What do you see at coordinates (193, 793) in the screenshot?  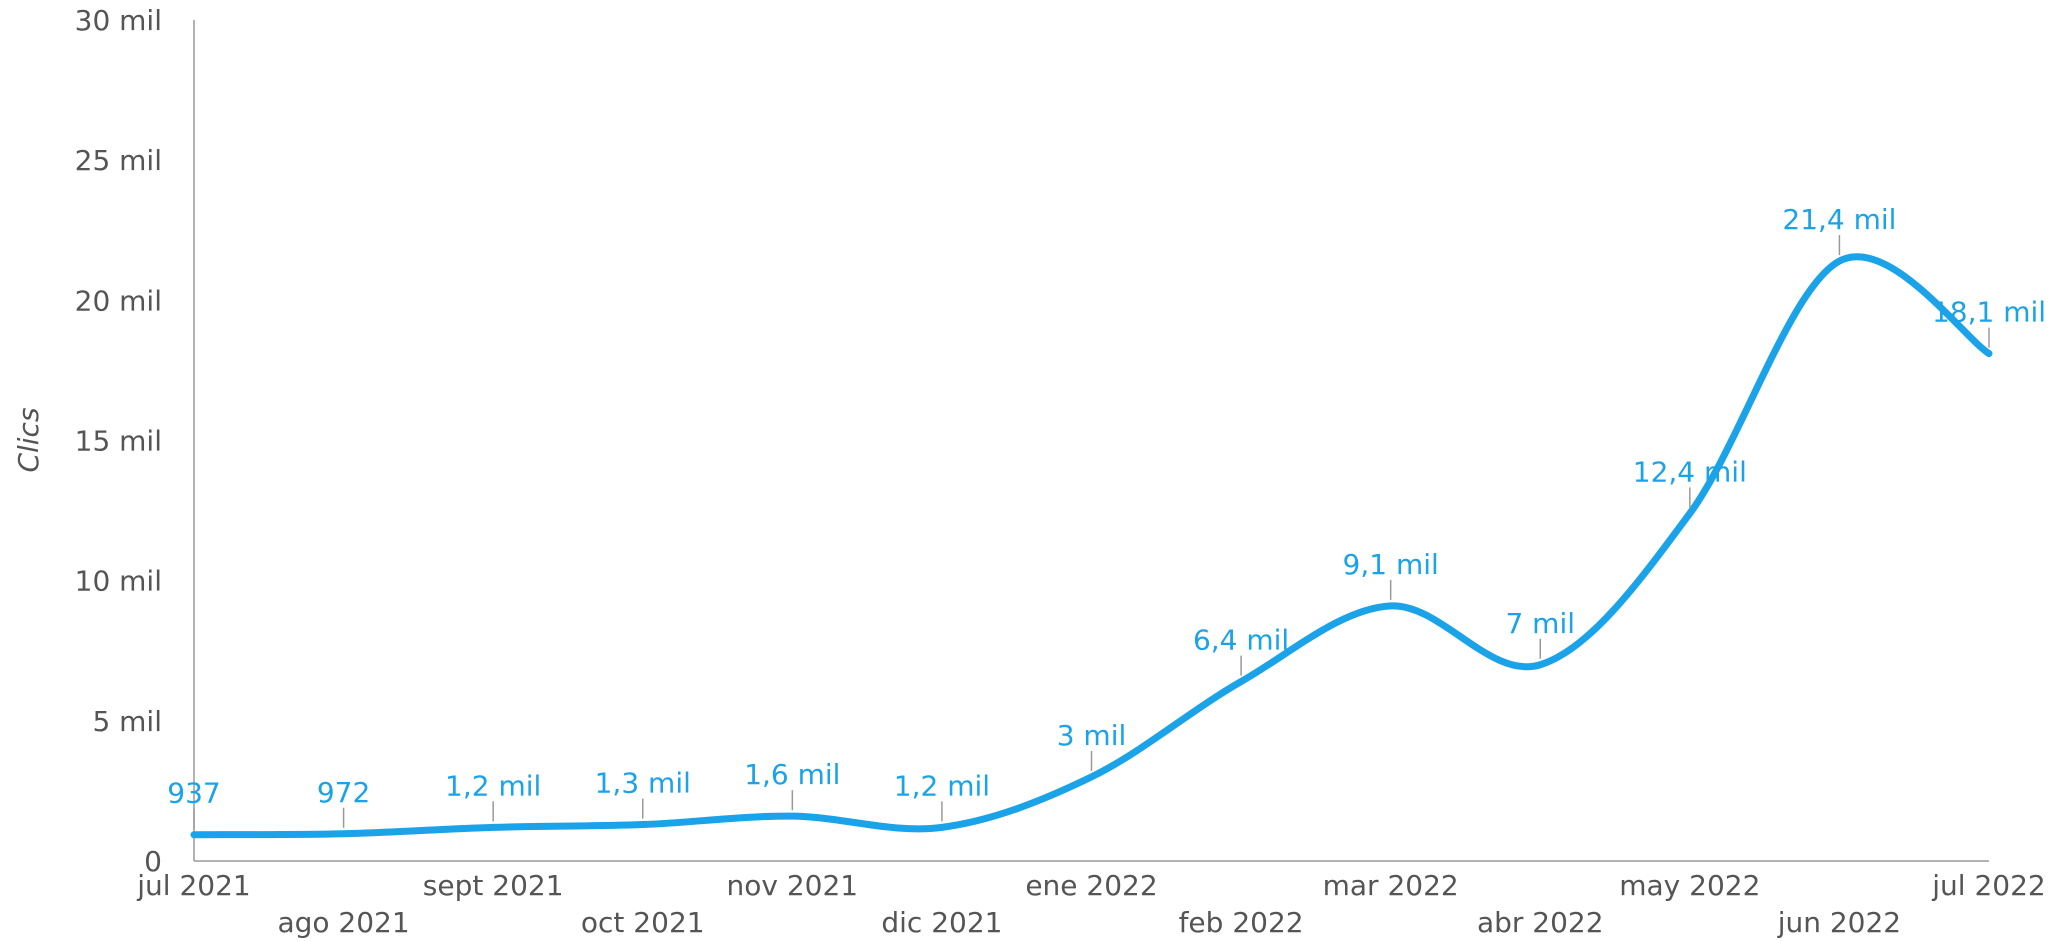 I see `data-label: 937` at bounding box center [193, 793].